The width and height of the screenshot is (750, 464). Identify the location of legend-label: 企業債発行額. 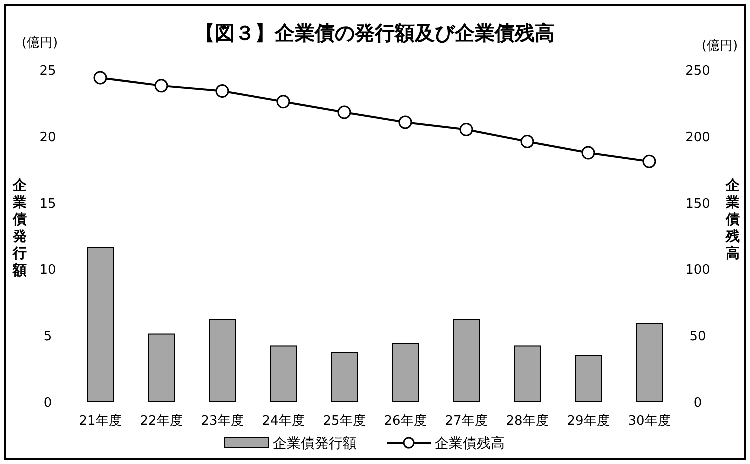
(315, 444).